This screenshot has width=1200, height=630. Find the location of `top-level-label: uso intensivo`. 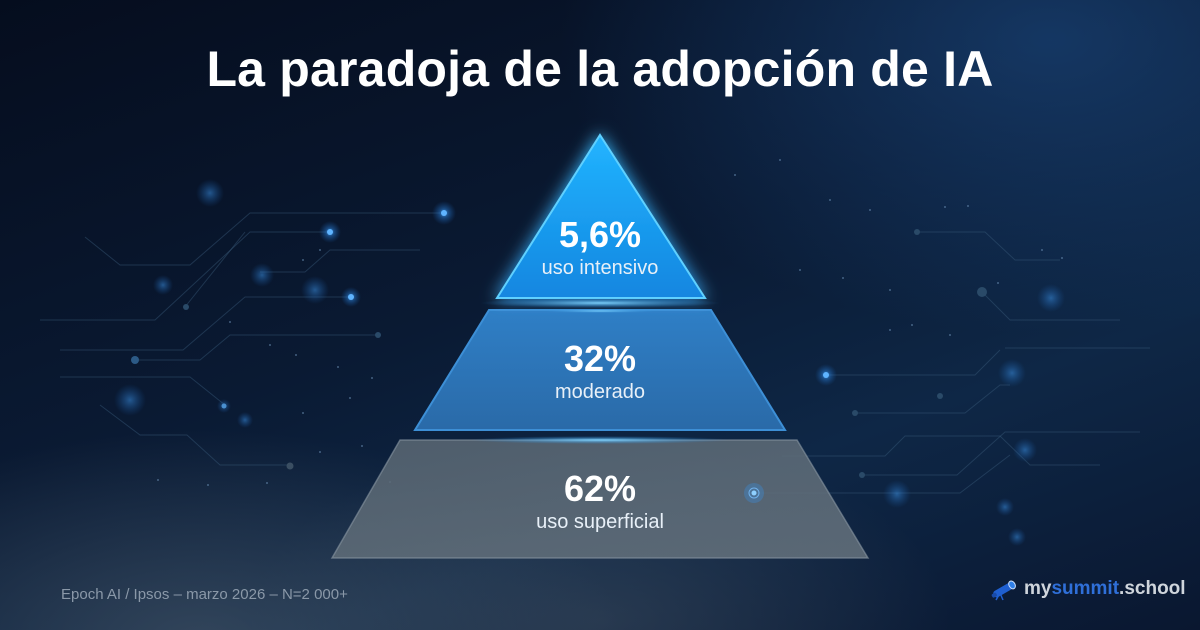

top-level-label: uso intensivo is located at coordinates (600, 268).